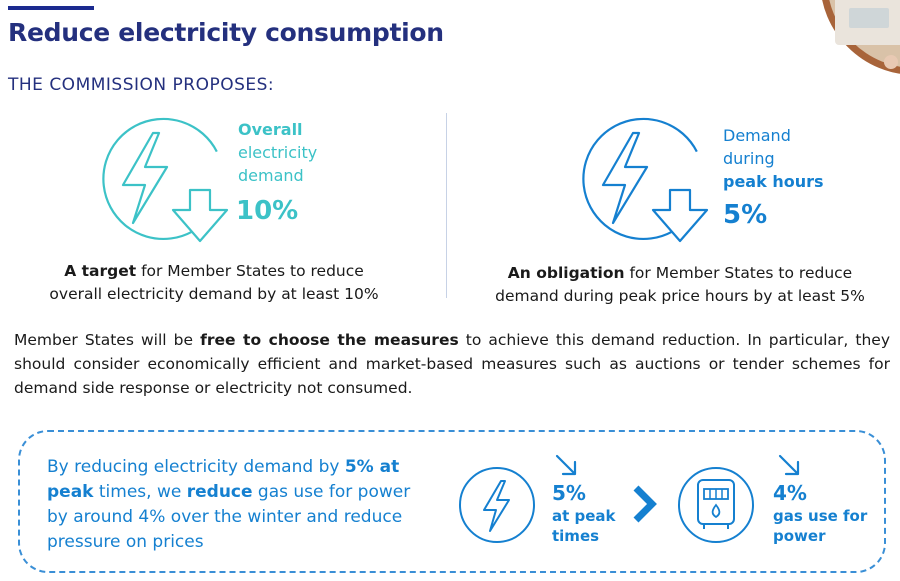 The width and height of the screenshot is (900, 581). What do you see at coordinates (100, 271) in the screenshot?
I see `left-caption-bold: A target` at bounding box center [100, 271].